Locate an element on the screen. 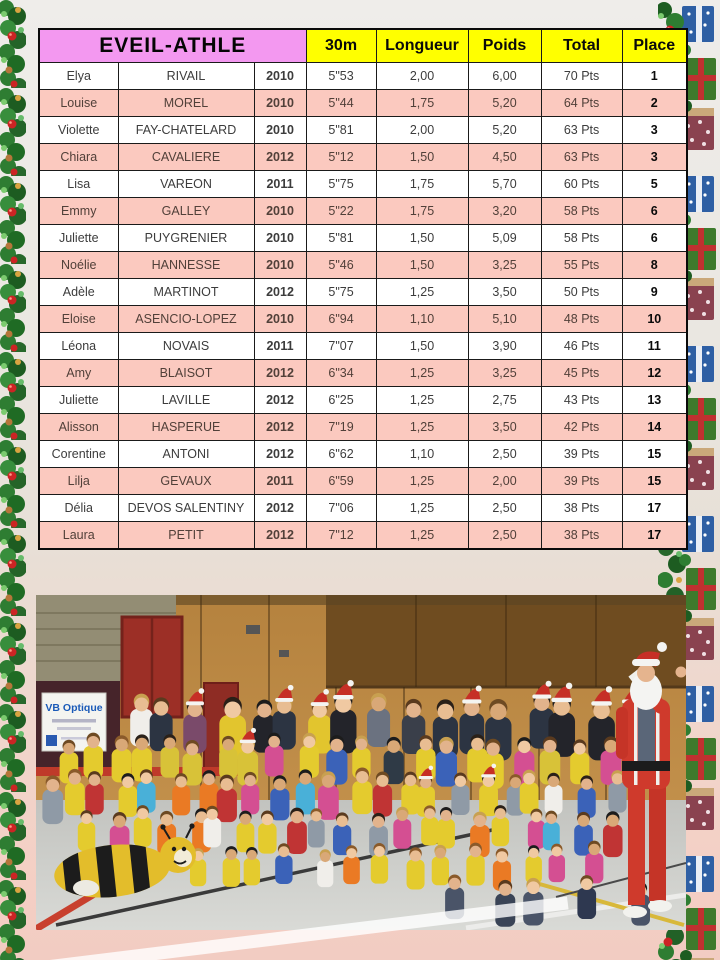 Image resolution: width=720 pixels, height=960 pixels. table-row: Chiara CAVALIERE 2012 5"12 1,50 4,50 63 Pts 3 is located at coordinates (363, 157).